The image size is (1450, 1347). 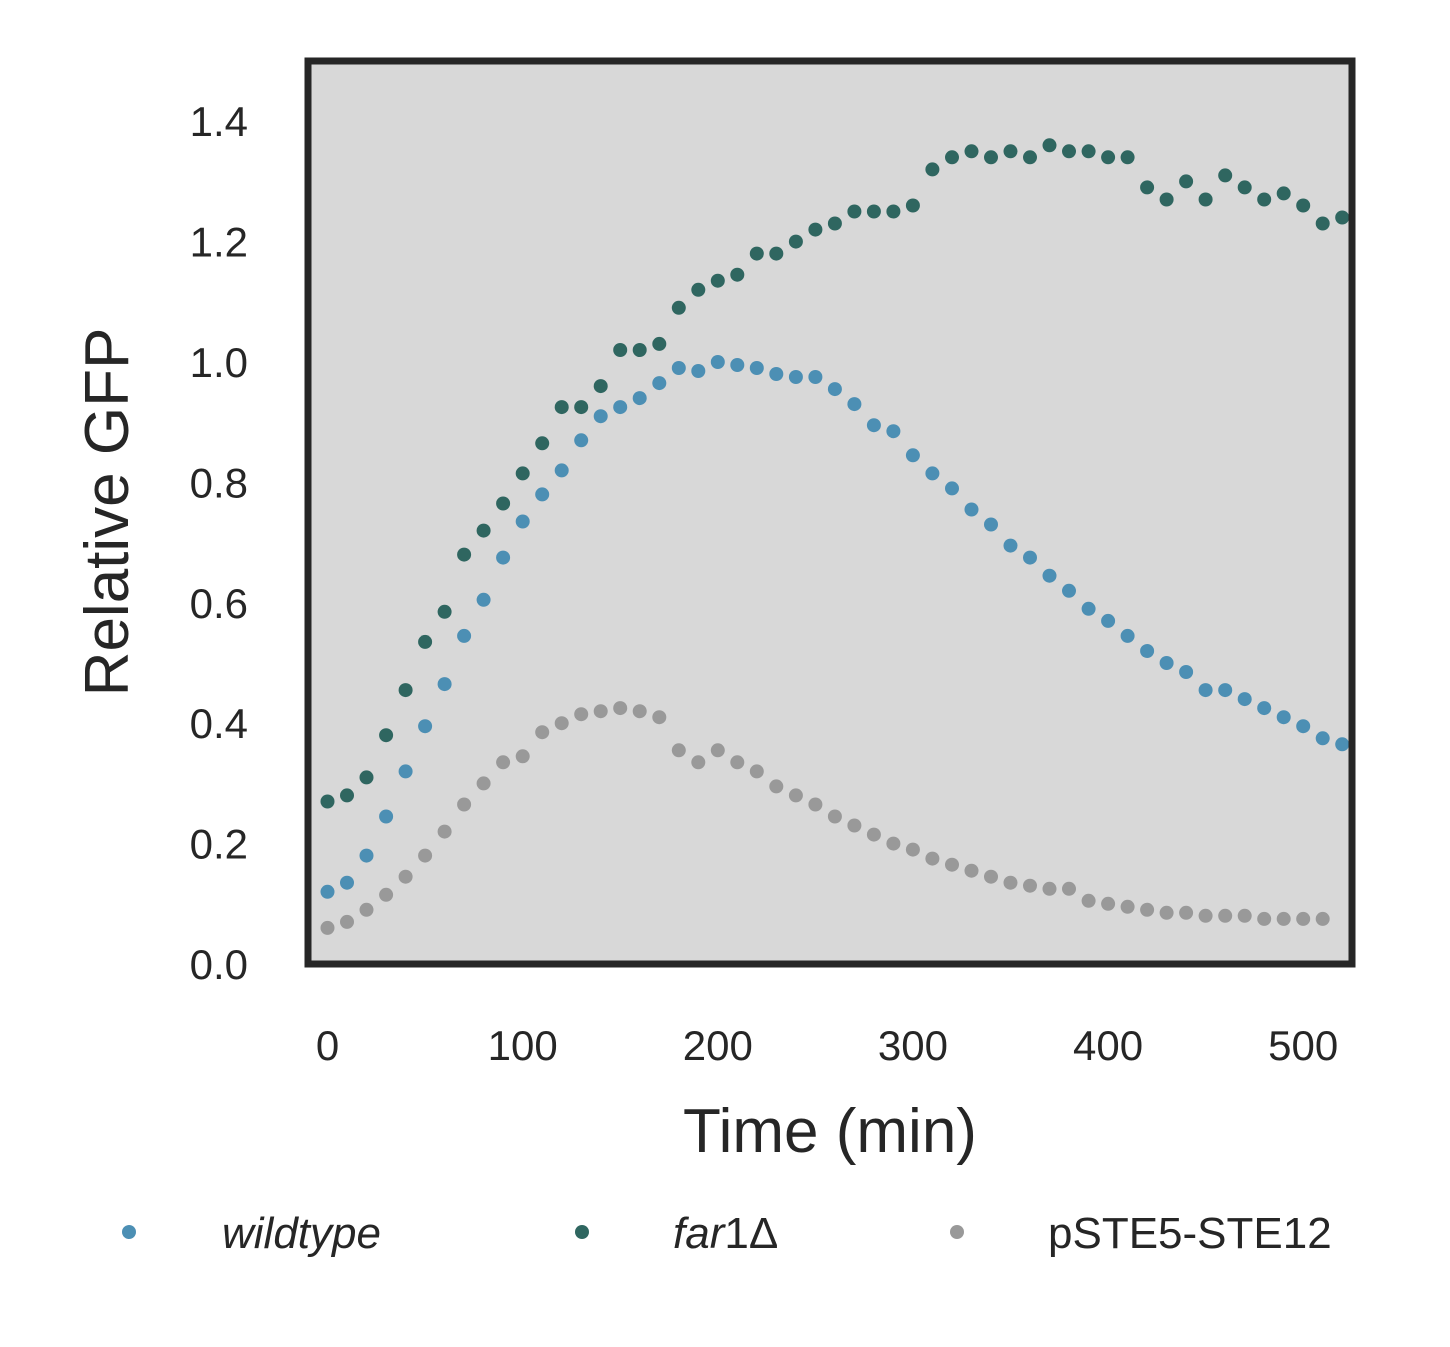 What do you see at coordinates (301, 1233) in the screenshot?
I see `legend-label-wildtype: wildtype` at bounding box center [301, 1233].